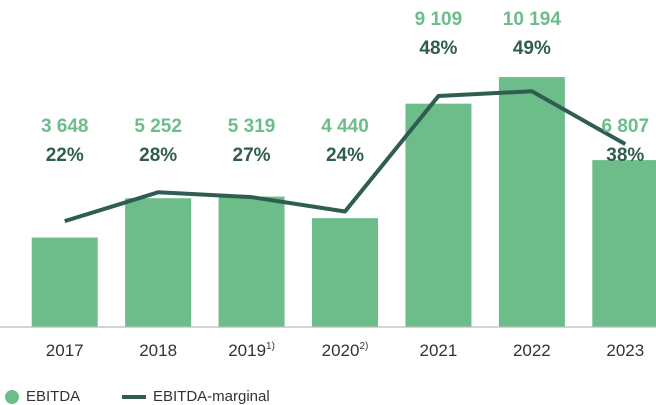  Describe the element at coordinates (341, 350) in the screenshot. I see `x-tick-text: 2020` at that location.